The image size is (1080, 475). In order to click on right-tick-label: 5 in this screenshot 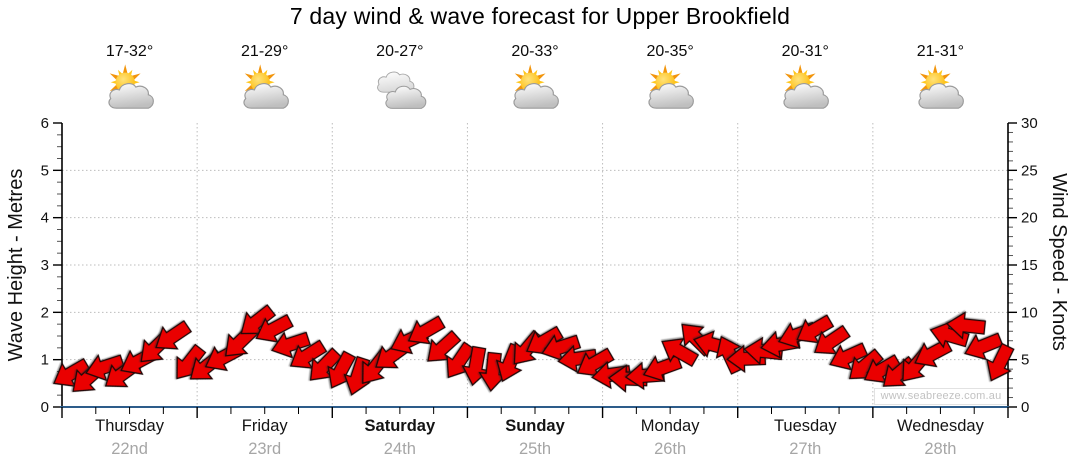, I will do `click(1025, 360)`.